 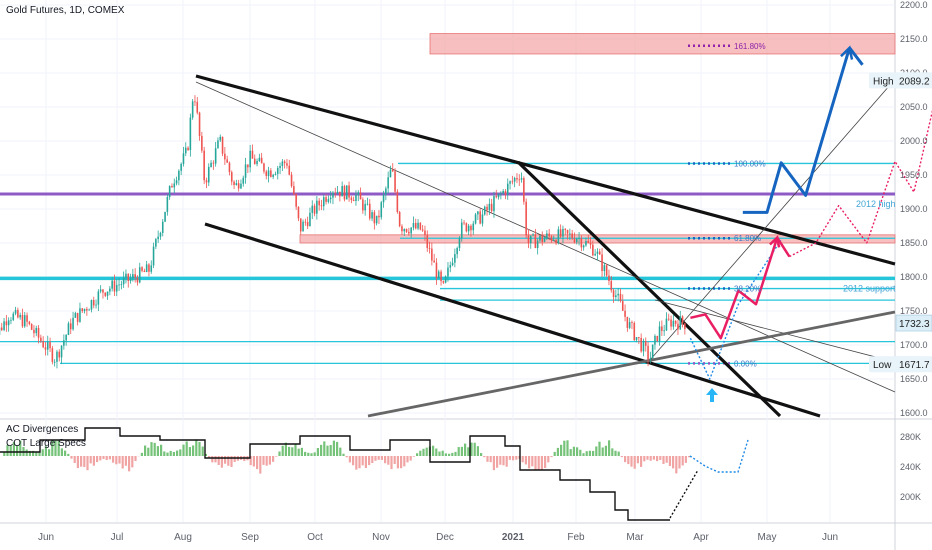 What do you see at coordinates (882, 365) in the screenshot?
I see `price-tag-label: Low` at bounding box center [882, 365].